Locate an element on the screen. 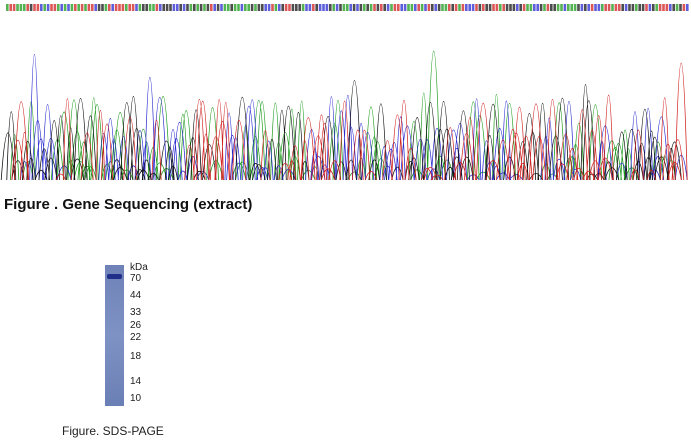 The height and width of the screenshot is (444, 691). unit-label: kDa is located at coordinates (139, 267).